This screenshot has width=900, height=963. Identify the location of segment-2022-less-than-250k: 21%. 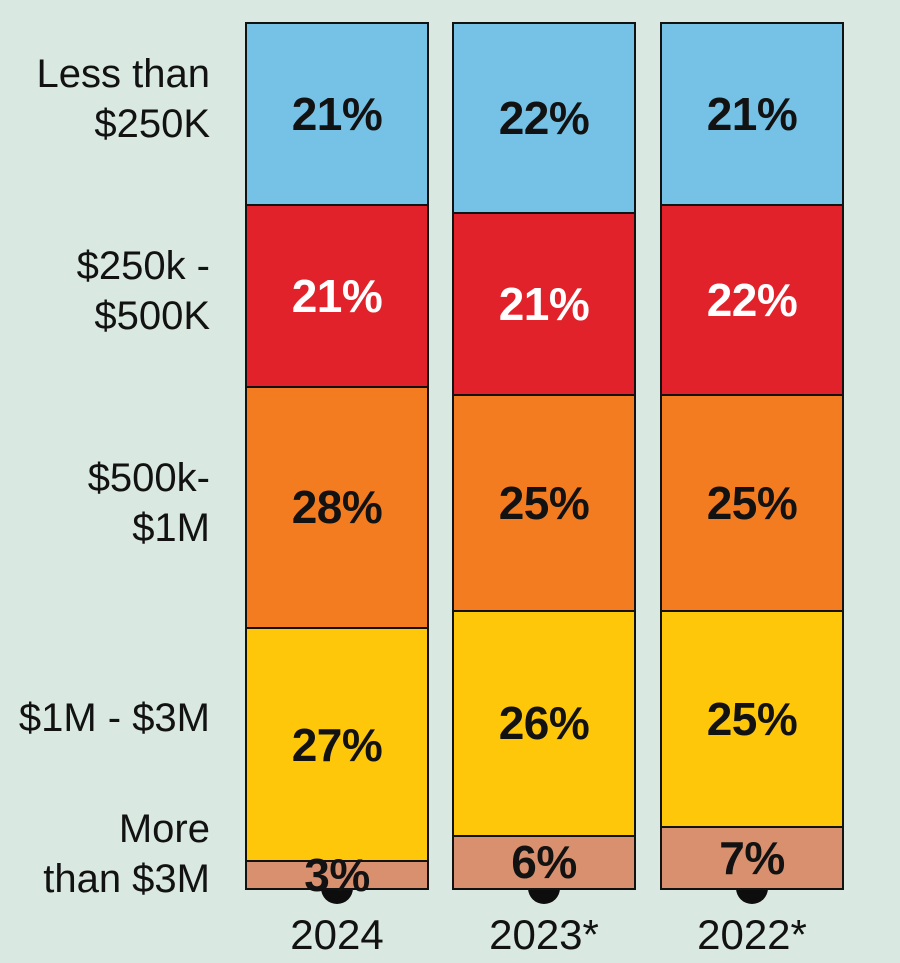
(752, 115).